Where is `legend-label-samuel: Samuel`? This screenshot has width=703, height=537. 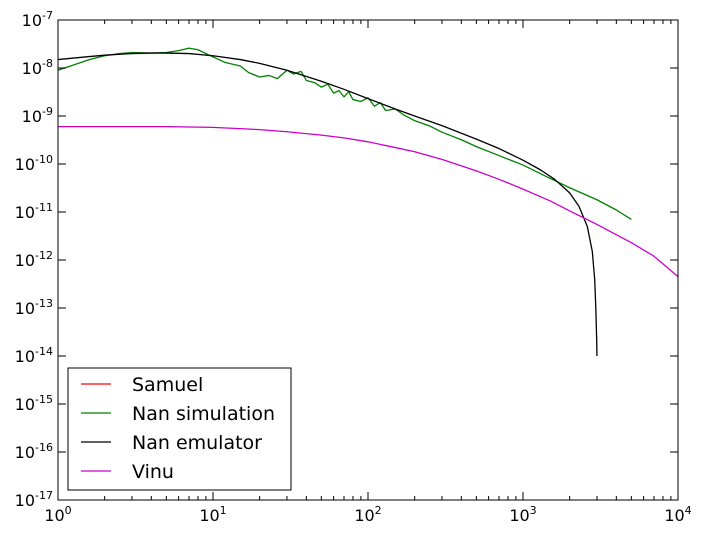 legend-label-samuel: Samuel is located at coordinates (167, 385).